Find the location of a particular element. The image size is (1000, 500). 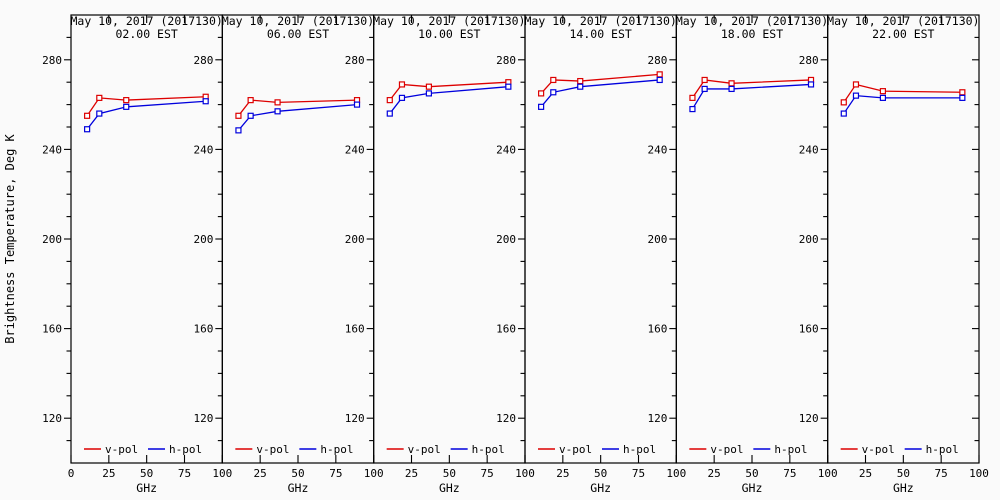

panel-box is located at coordinates (903, 239).